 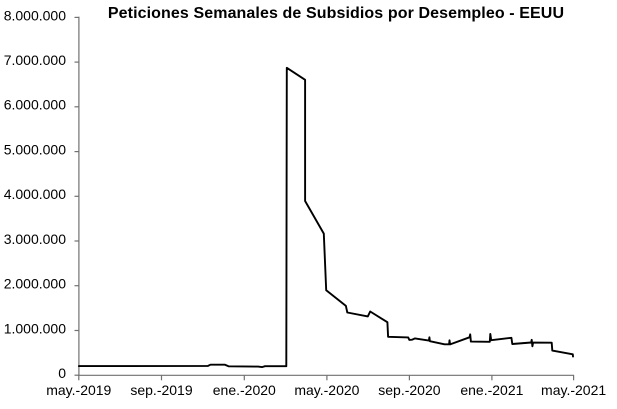 What do you see at coordinates (326, 390) in the screenshot?
I see `svg-text: may.-2020` at bounding box center [326, 390].